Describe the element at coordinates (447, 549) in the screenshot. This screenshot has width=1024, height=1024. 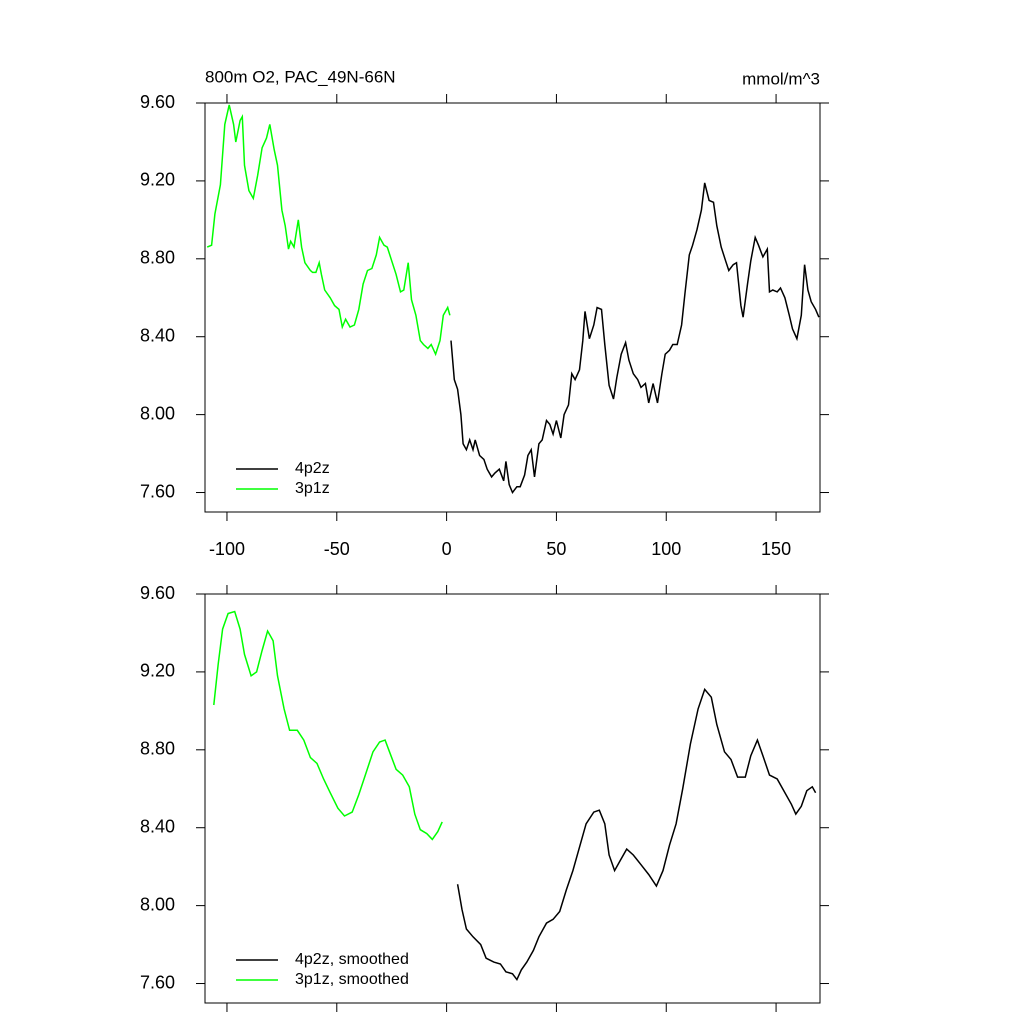
I see `x-tick-label: 0` at that location.